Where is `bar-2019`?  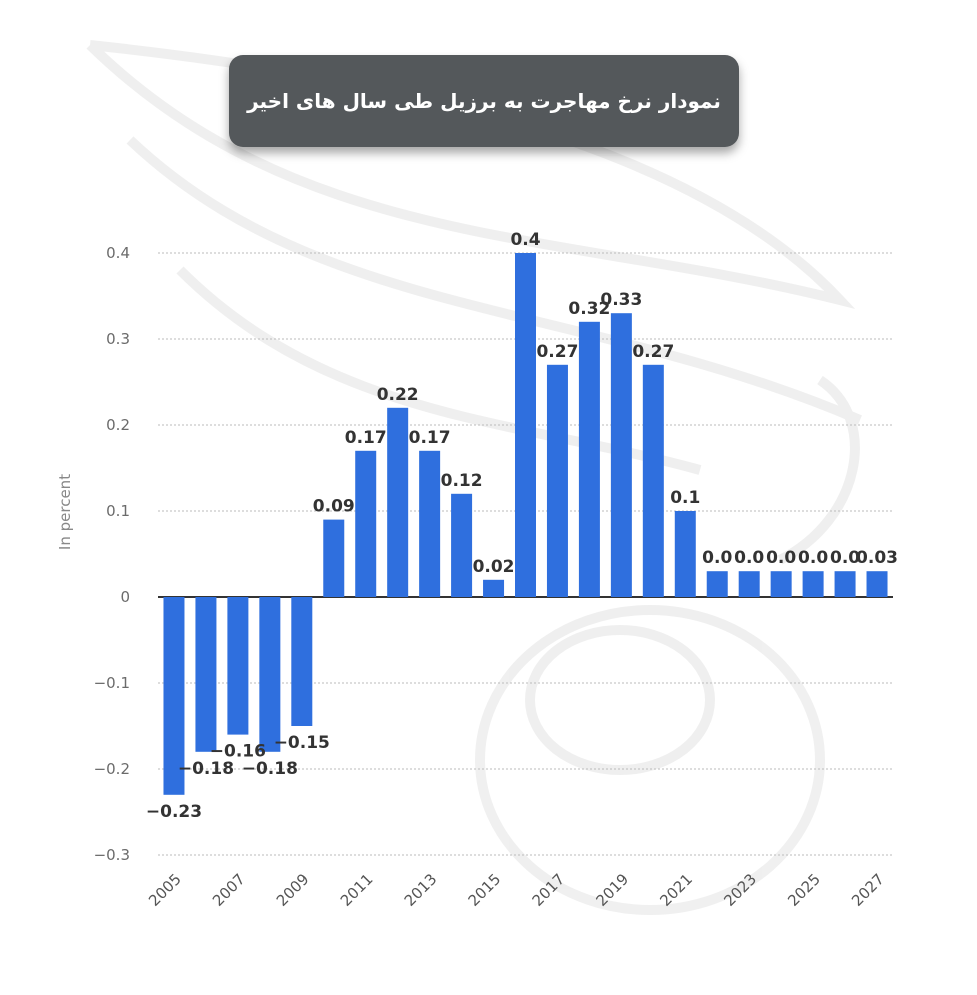
bar-2019 is located at coordinates (621, 455).